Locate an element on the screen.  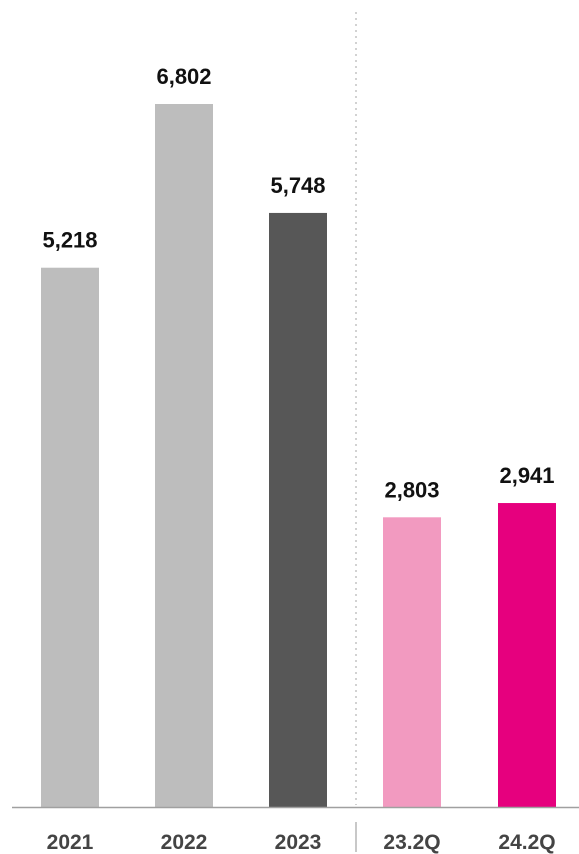
x-tick-label-2021: 2021 is located at coordinates (70, 842).